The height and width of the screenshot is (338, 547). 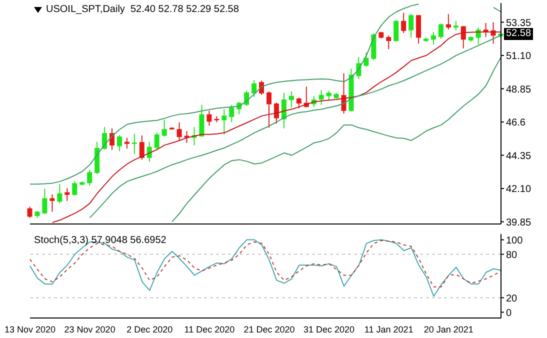 I want to click on x-tick-label: 23 Nov 2020, so click(x=90, y=329).